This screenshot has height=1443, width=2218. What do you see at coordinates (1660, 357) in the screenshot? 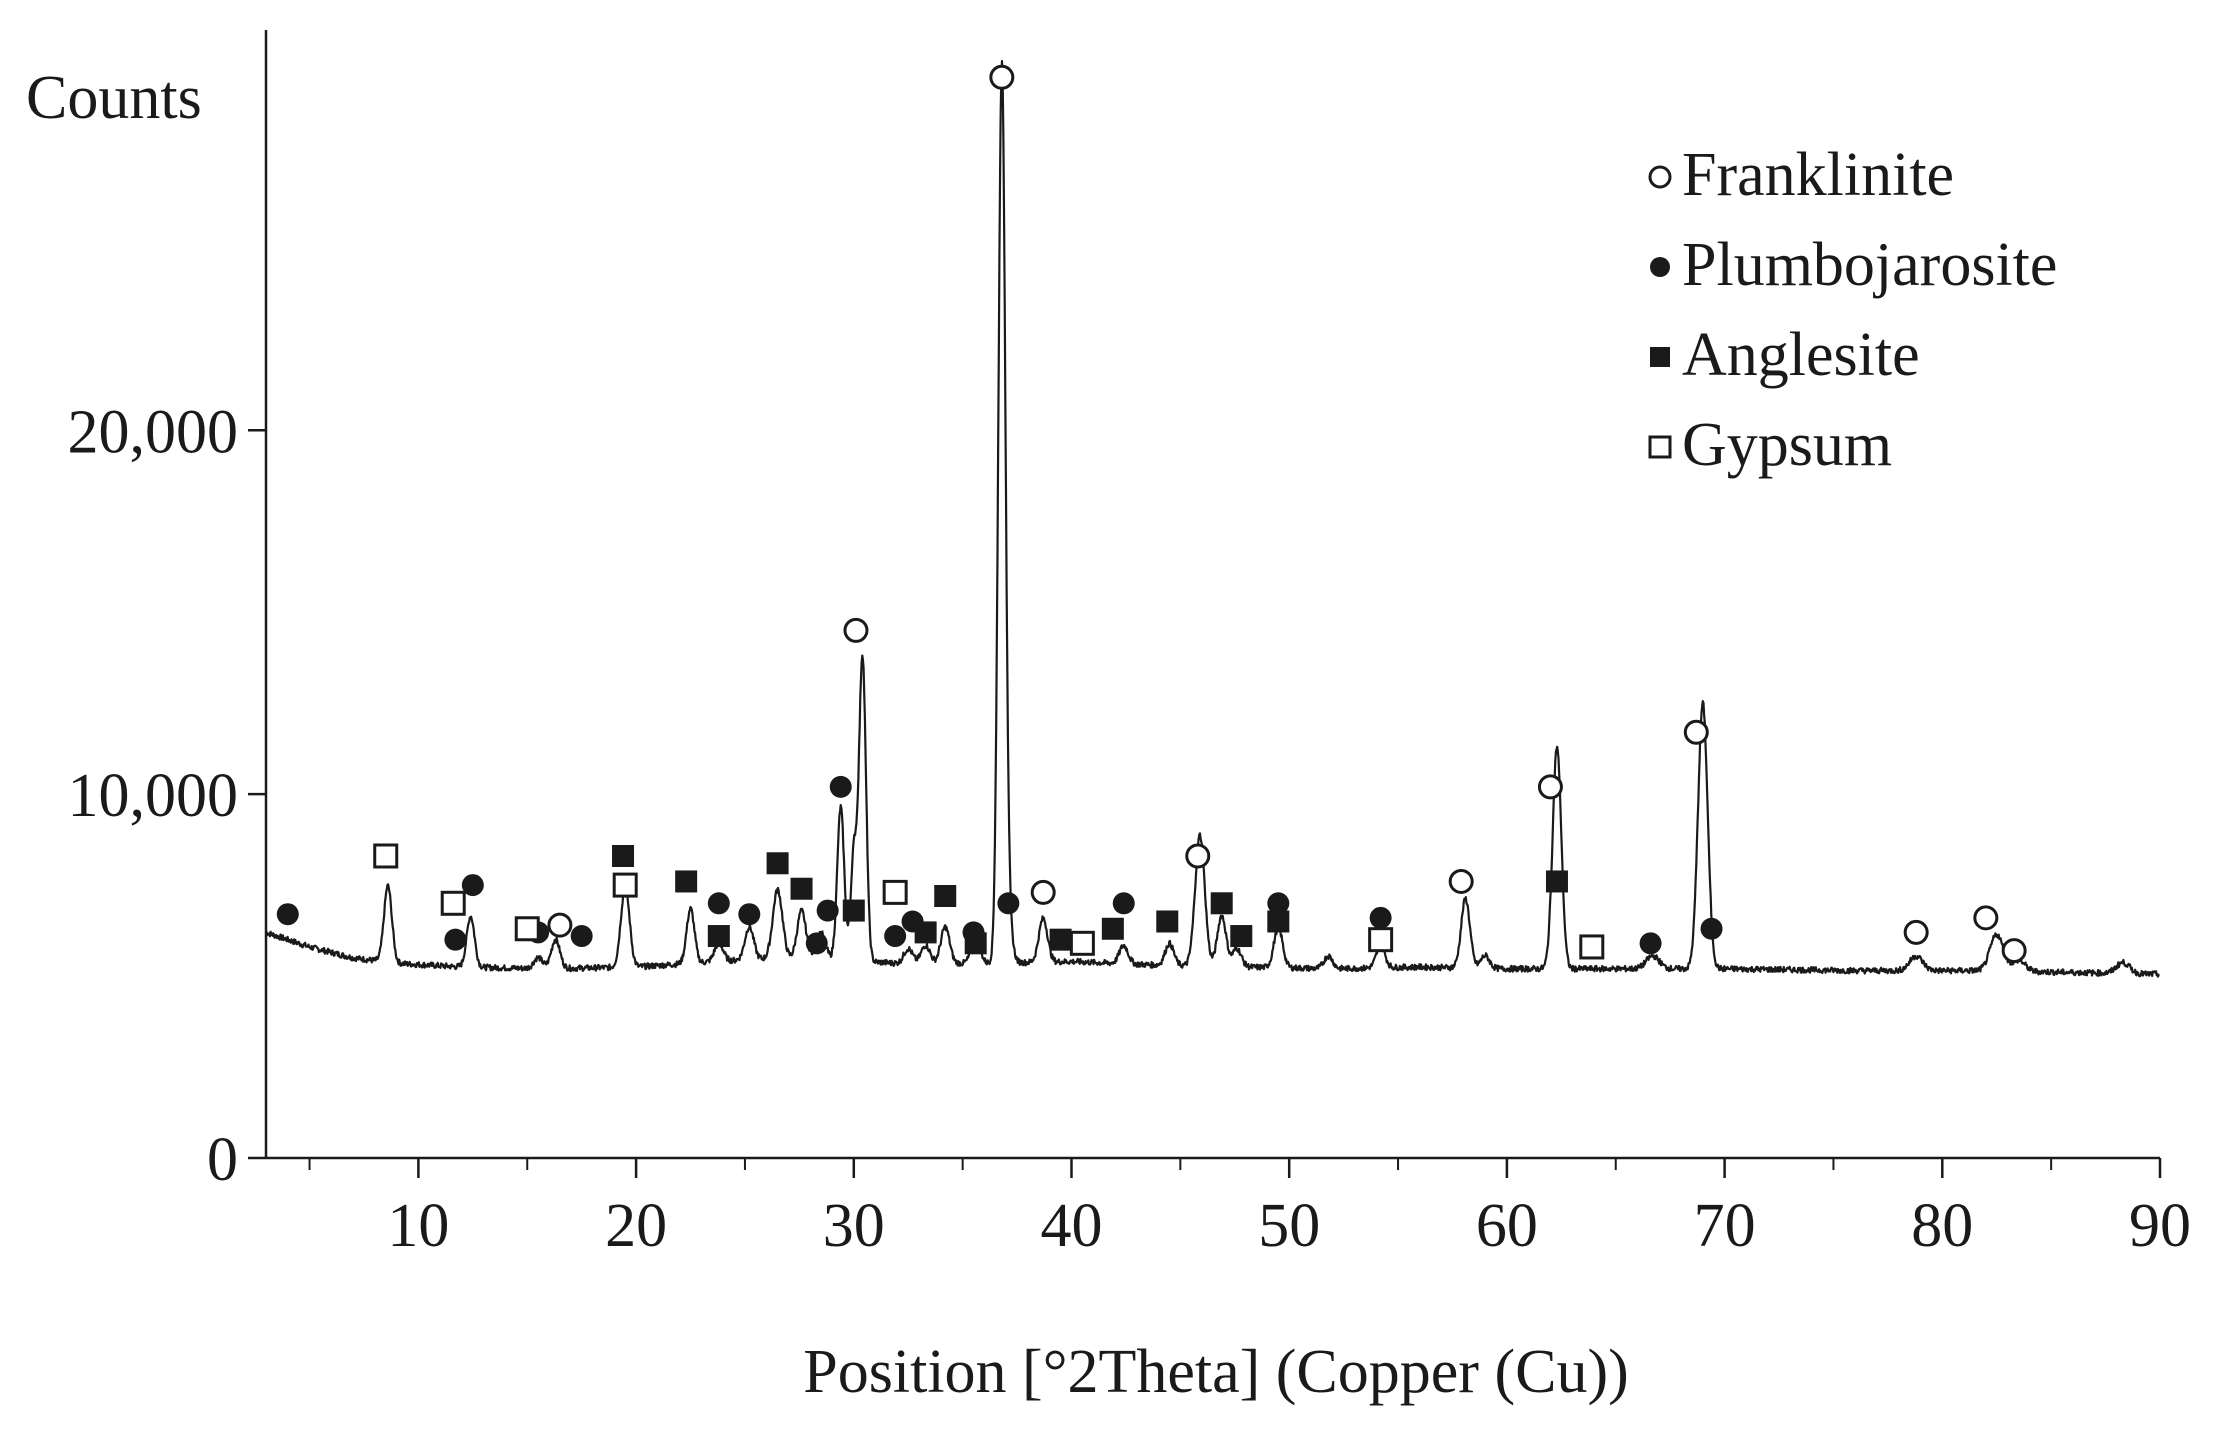
I see `legend-anglesite-symbol` at bounding box center [1660, 357].